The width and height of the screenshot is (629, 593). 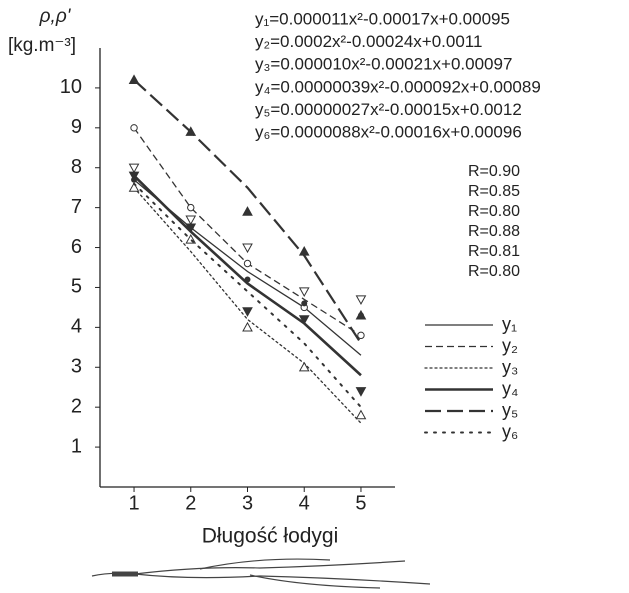 What do you see at coordinates (42, 45) in the screenshot?
I see `y-axis-unit: [kg.m⁻³]` at bounding box center [42, 45].